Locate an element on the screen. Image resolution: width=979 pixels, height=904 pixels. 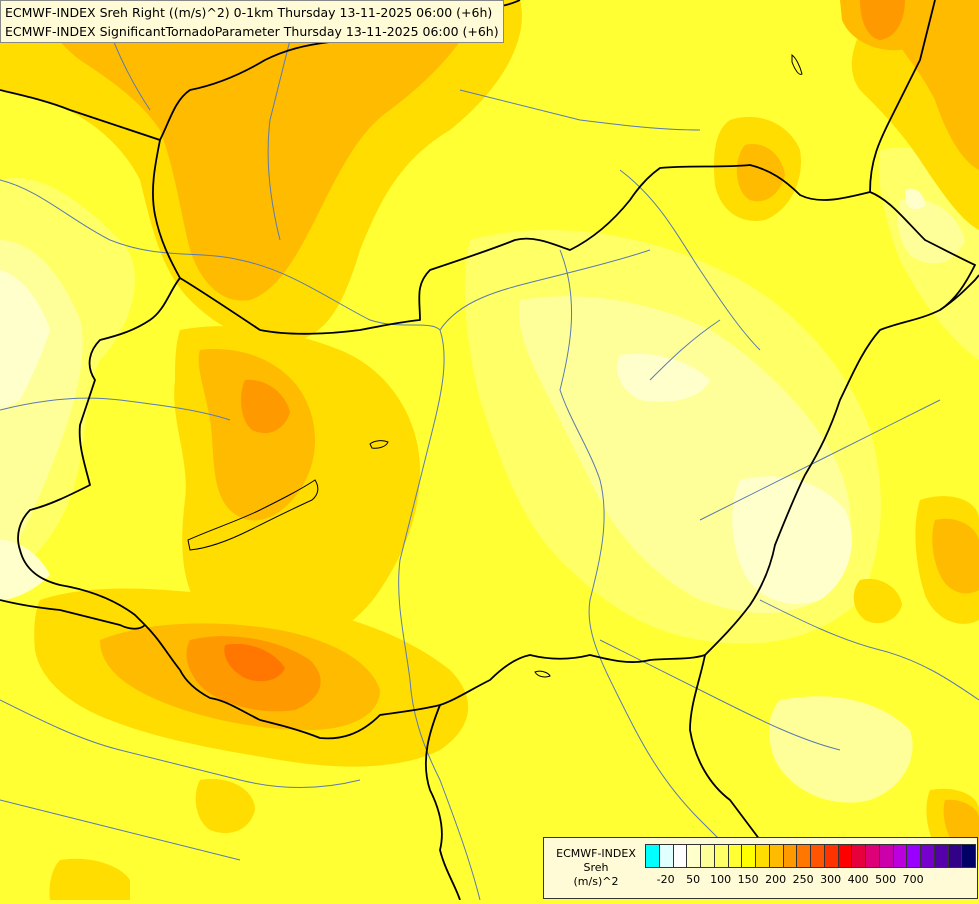
legend-tick-label: 300 is located at coordinates (831, 879).